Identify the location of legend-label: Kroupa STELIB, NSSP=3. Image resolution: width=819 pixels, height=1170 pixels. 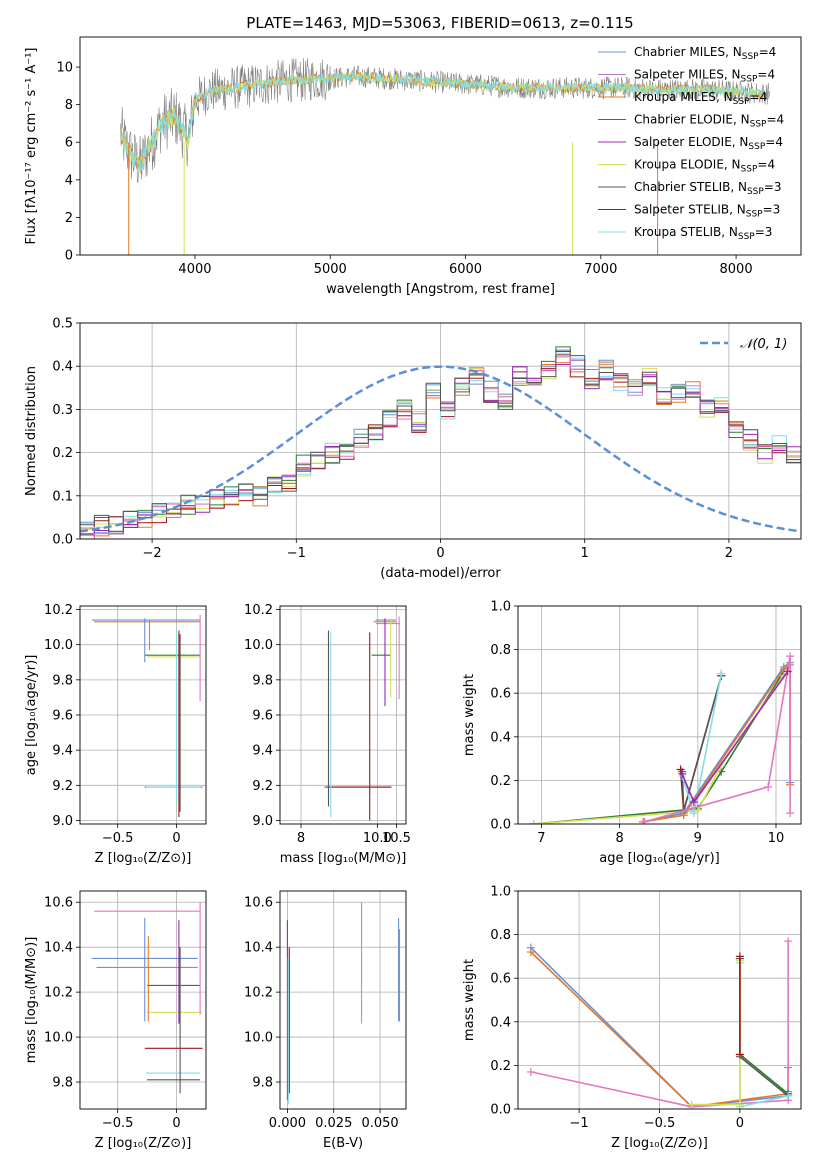
(703, 233).